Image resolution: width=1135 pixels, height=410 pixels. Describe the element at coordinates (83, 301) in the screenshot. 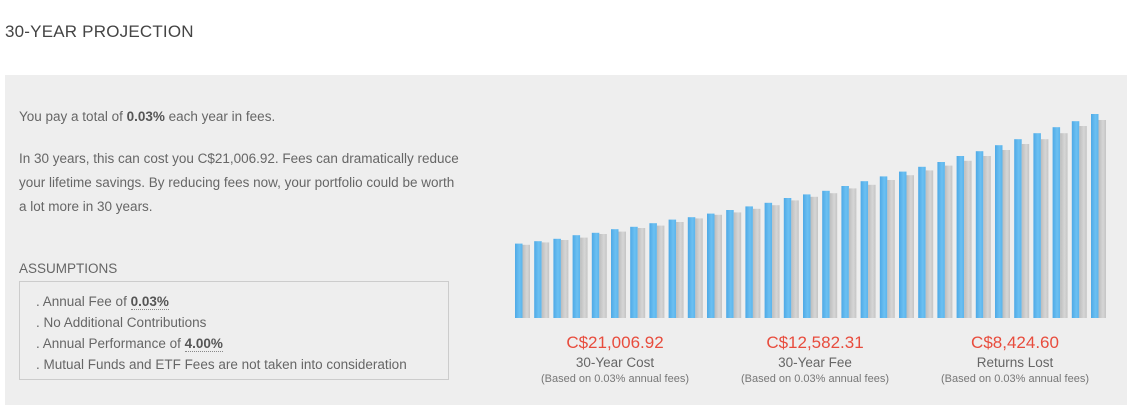

I see `assumption-text: . Annual Fee of` at that location.